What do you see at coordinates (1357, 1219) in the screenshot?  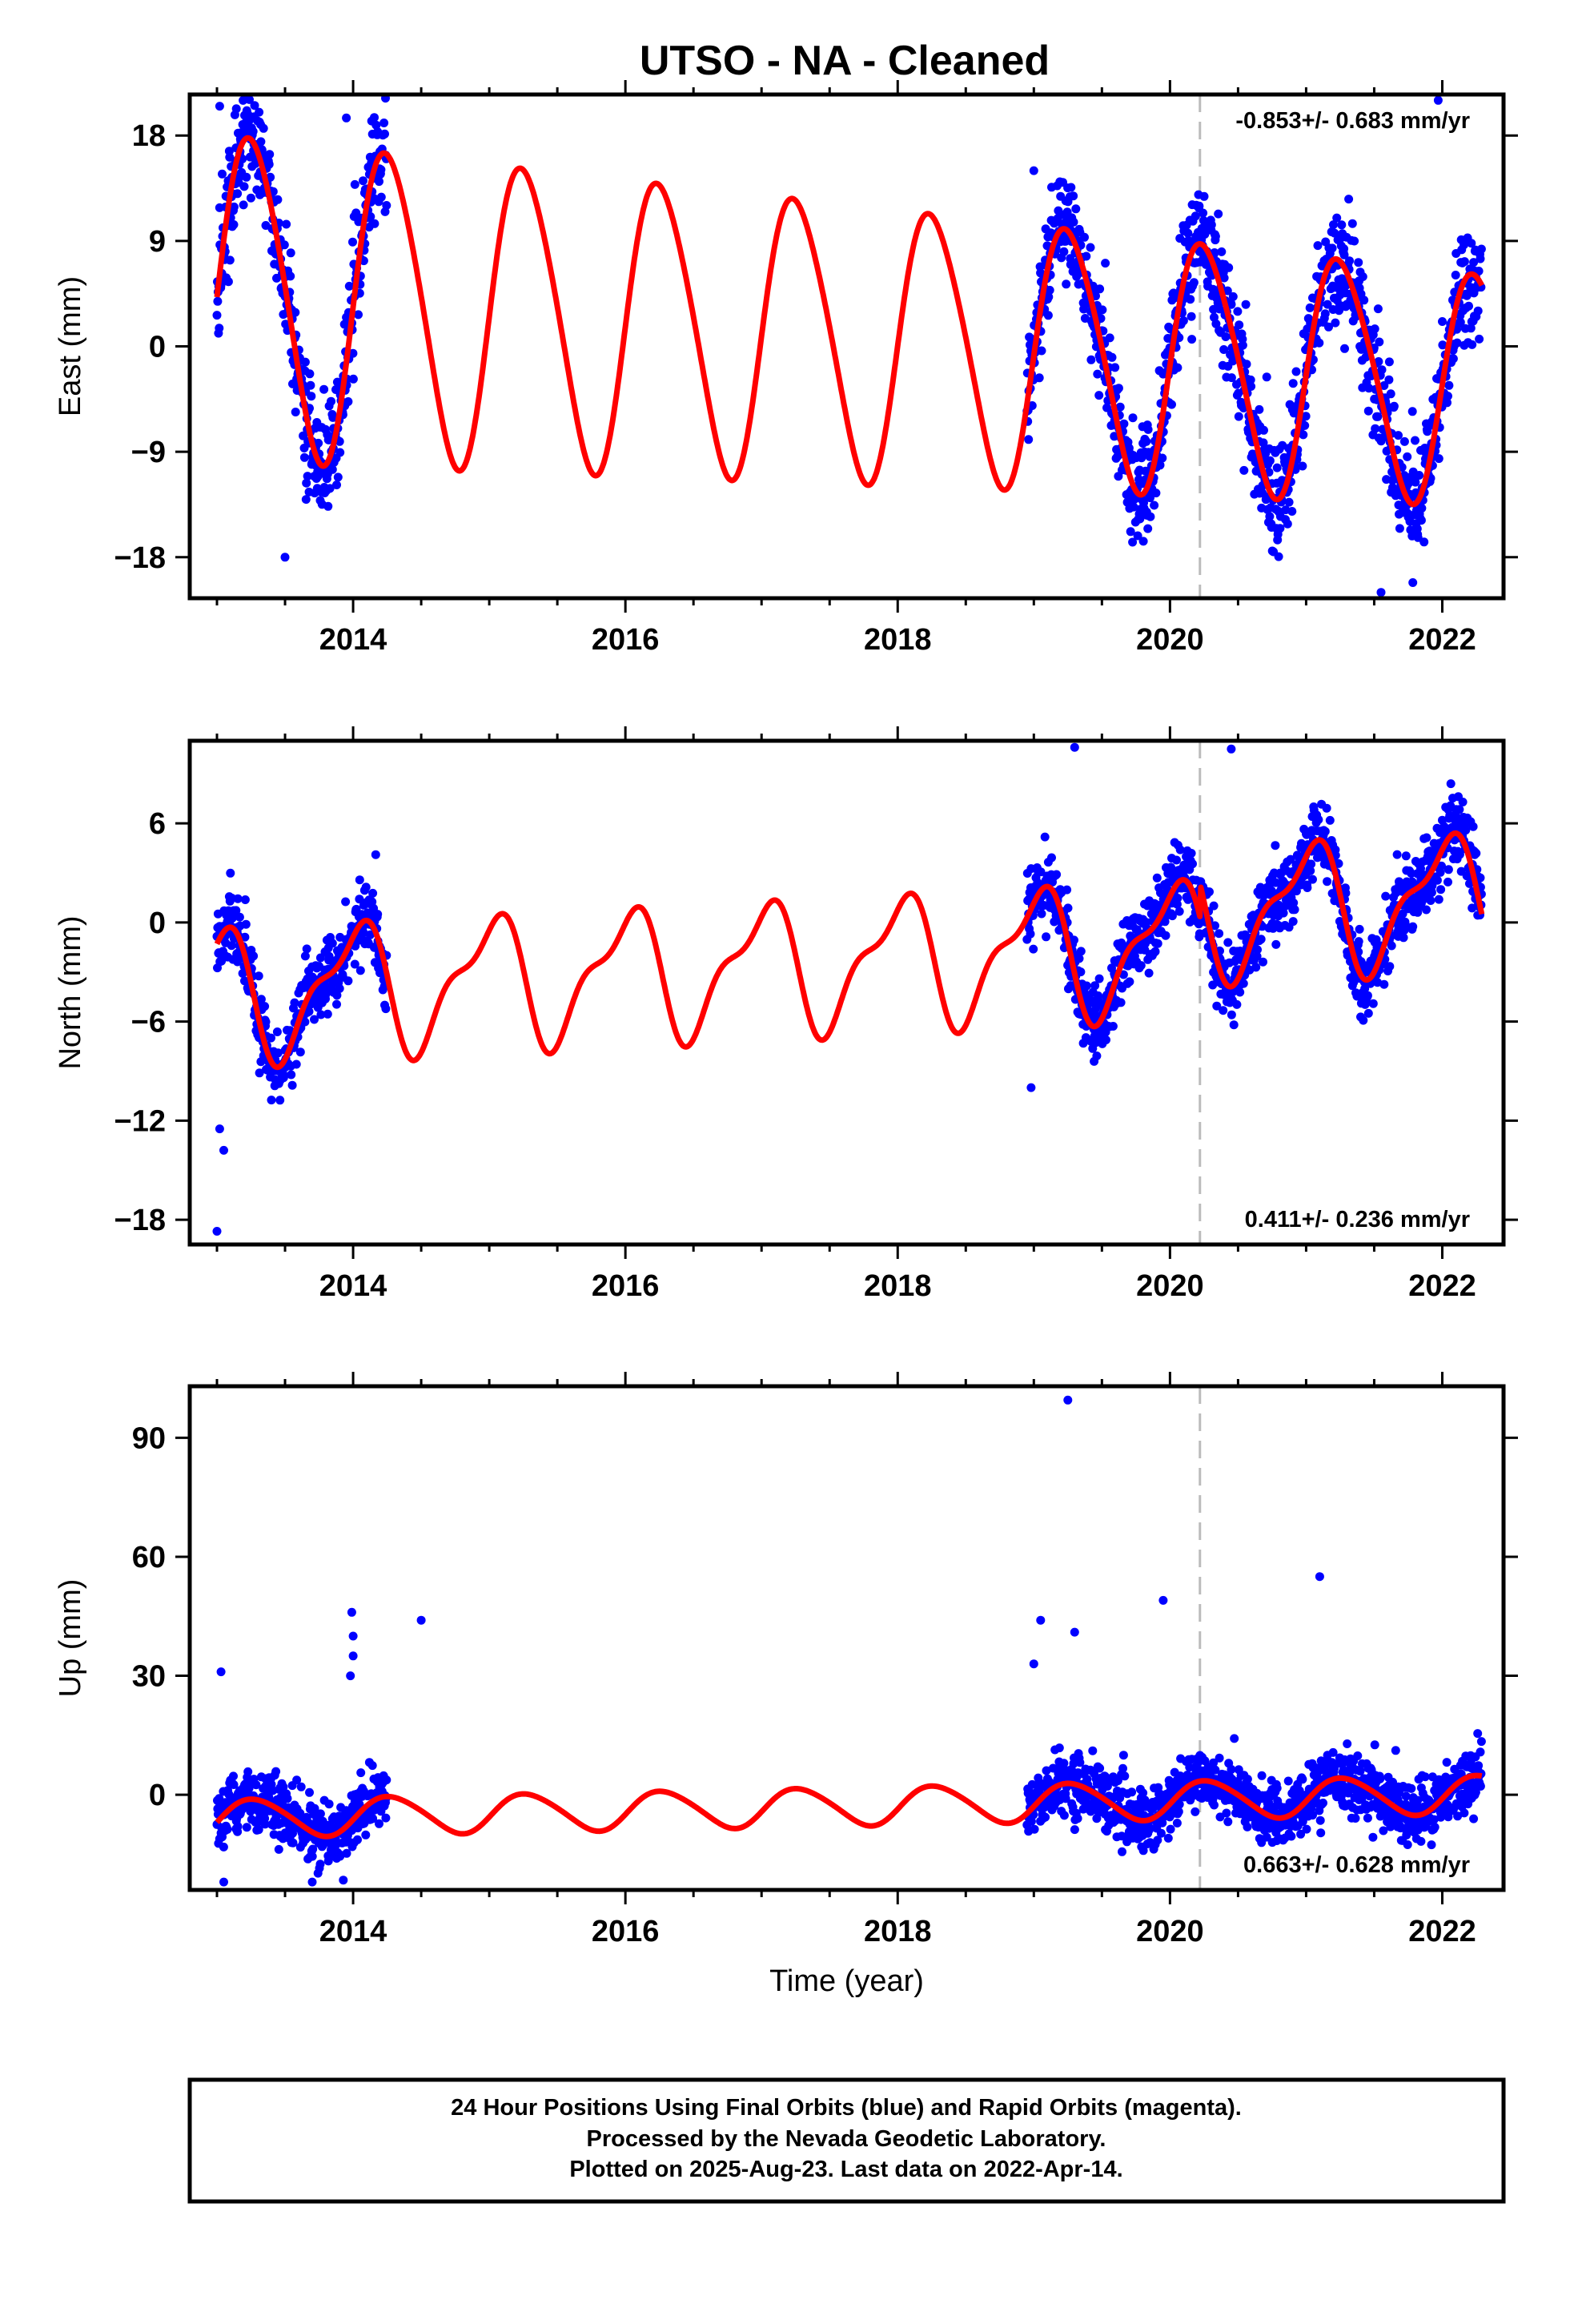 I see `rate-label: 0.411+/- 0.236 mm/yr` at bounding box center [1357, 1219].